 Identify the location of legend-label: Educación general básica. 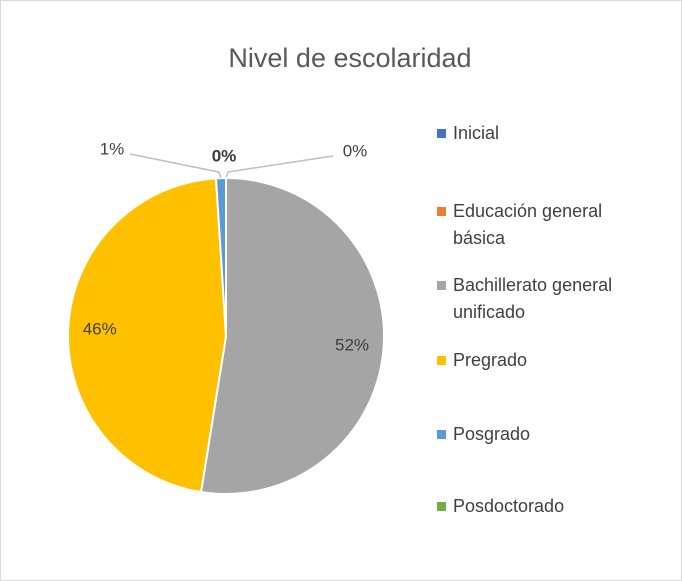
(528, 224).